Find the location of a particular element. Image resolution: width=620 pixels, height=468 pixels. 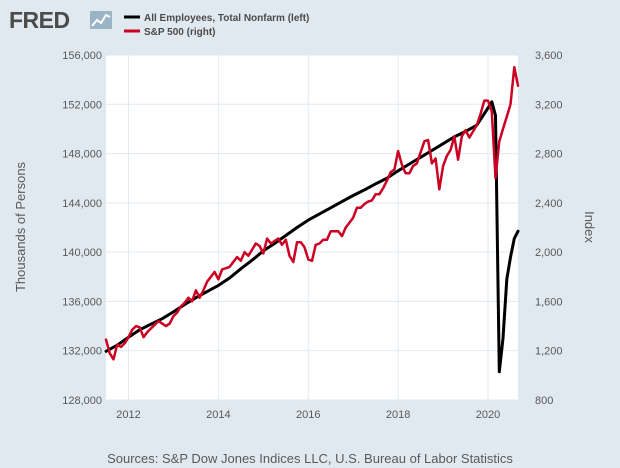

right-tick-label: 1,600 is located at coordinates (549, 302).